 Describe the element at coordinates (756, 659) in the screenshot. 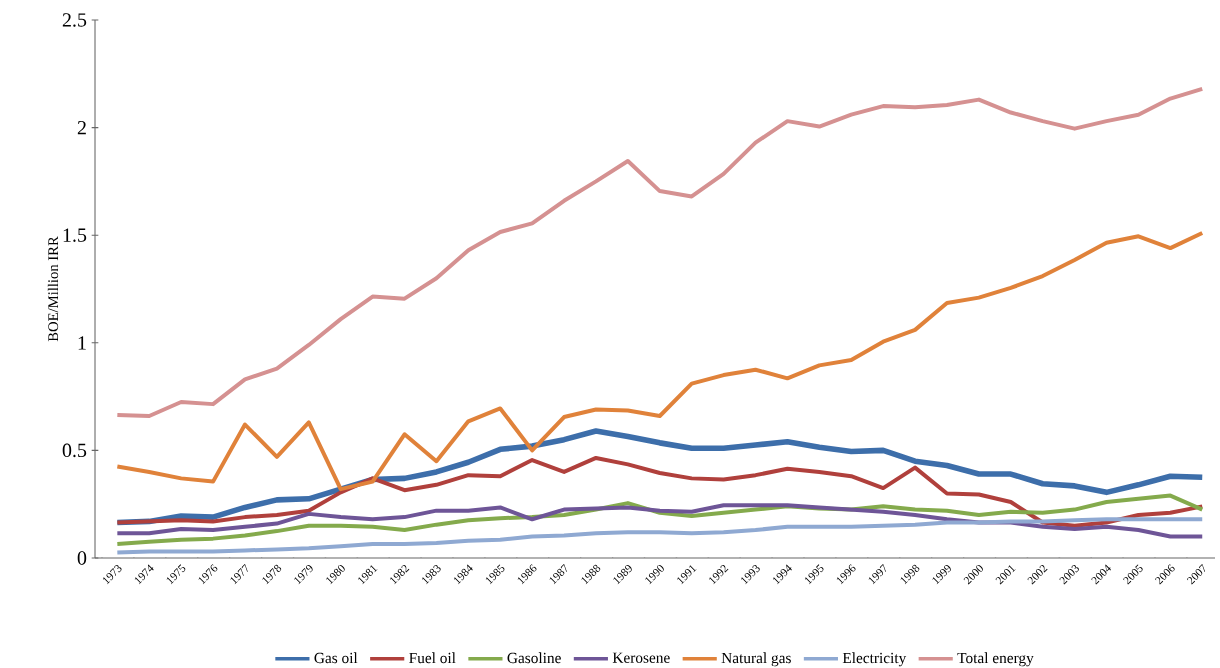

I see `legend-label: Natural gas` at that location.